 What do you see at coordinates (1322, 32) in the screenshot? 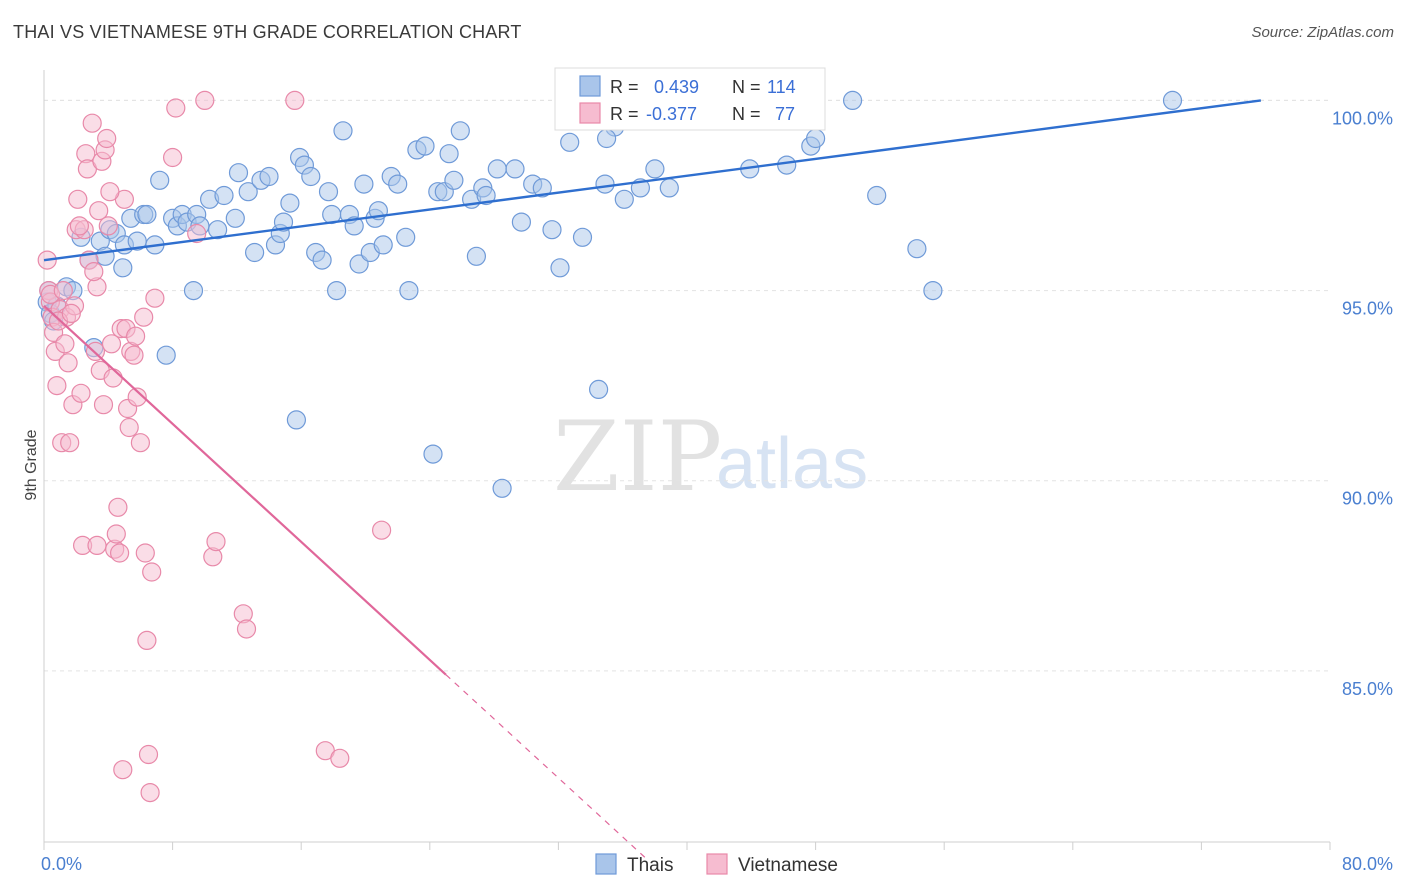
I see `source-credit: Source: ZipAtlas.com` at bounding box center [1322, 32].